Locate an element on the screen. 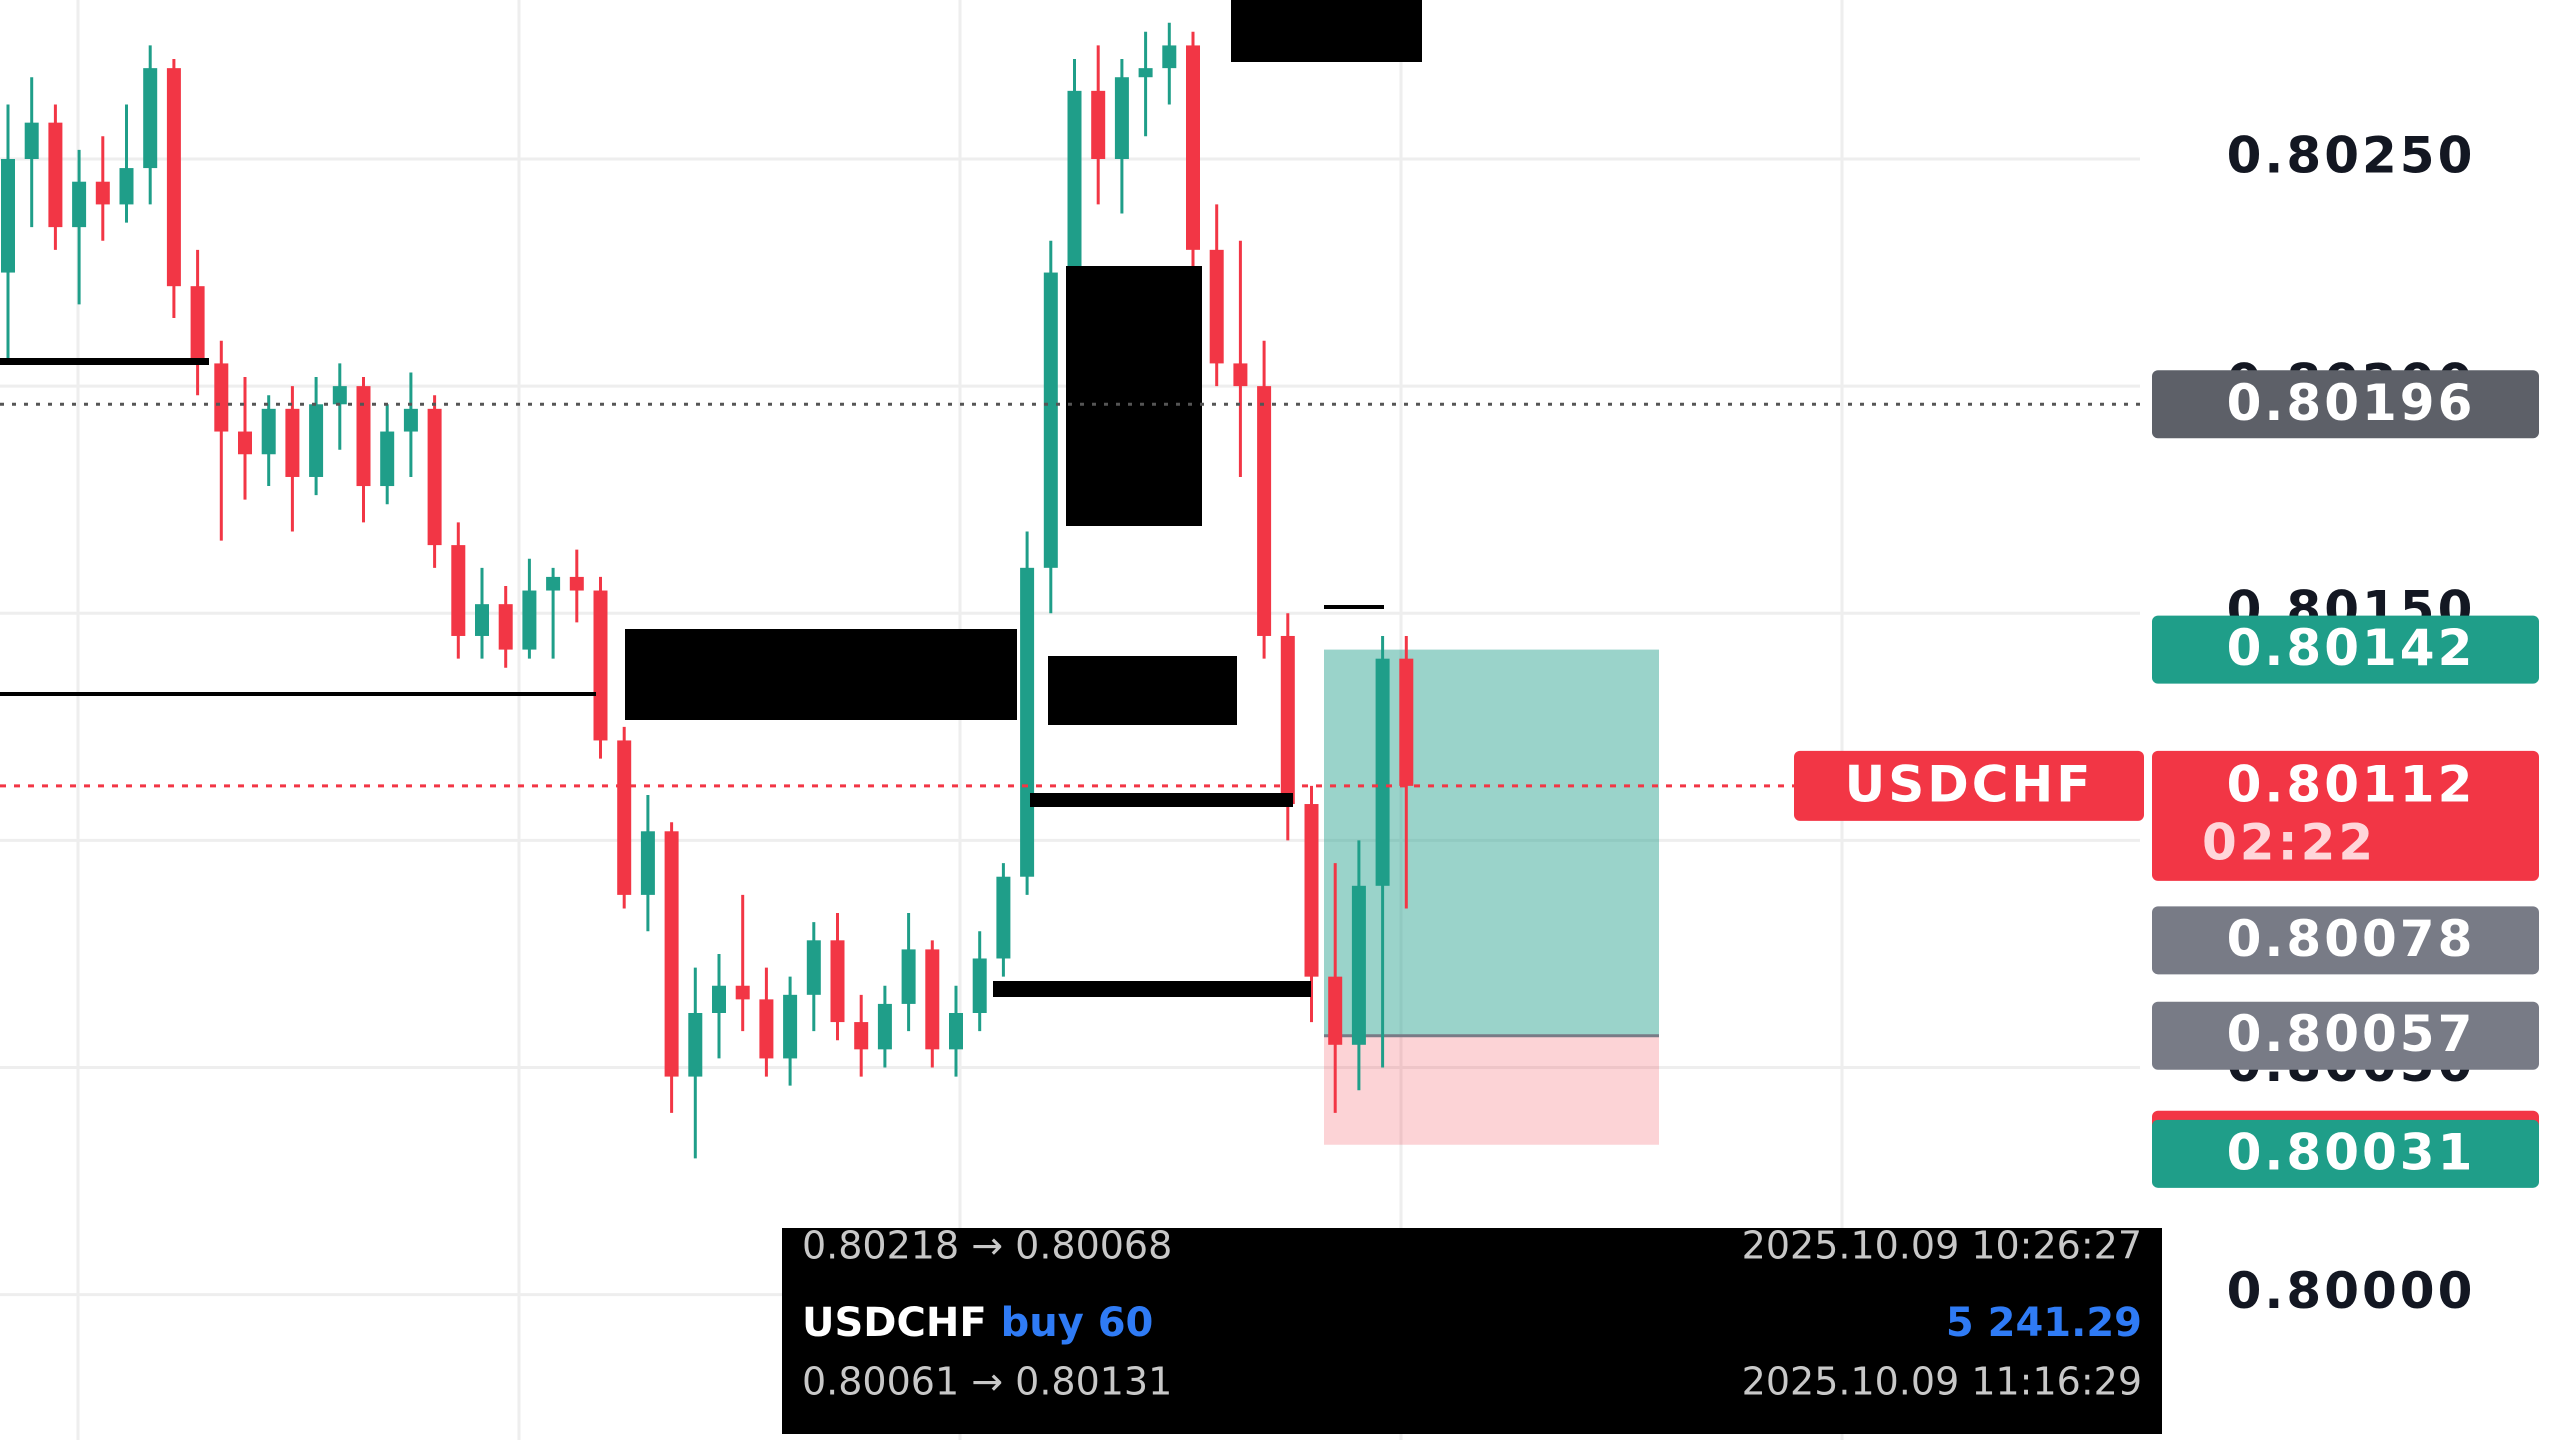  price-tag-label: 0.80142 is located at coordinates (2351, 648).